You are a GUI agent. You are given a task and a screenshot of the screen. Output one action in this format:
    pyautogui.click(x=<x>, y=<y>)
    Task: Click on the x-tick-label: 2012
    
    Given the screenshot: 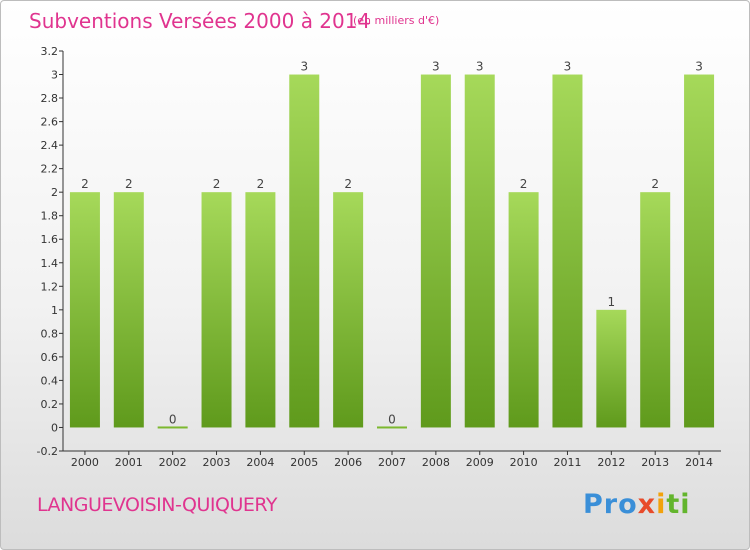 What is the action you would take?
    pyautogui.click(x=611, y=462)
    